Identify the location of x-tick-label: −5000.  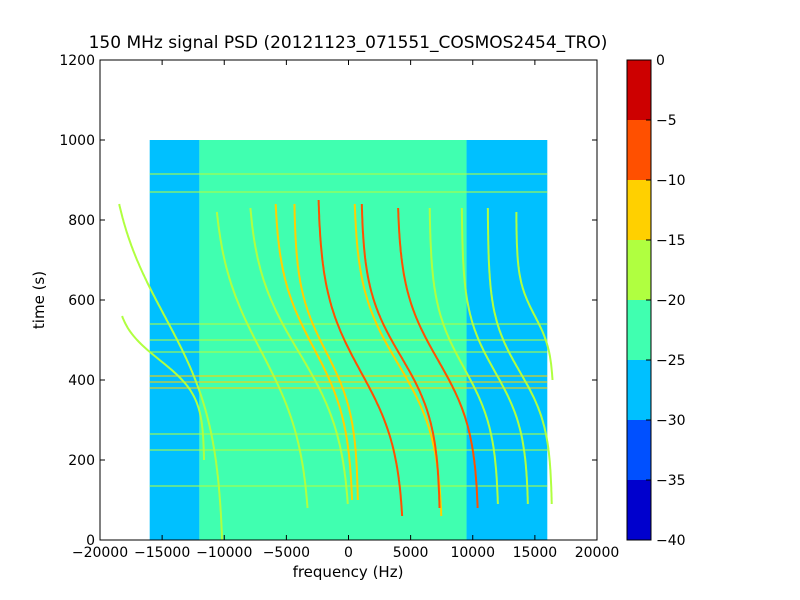
(286, 553).